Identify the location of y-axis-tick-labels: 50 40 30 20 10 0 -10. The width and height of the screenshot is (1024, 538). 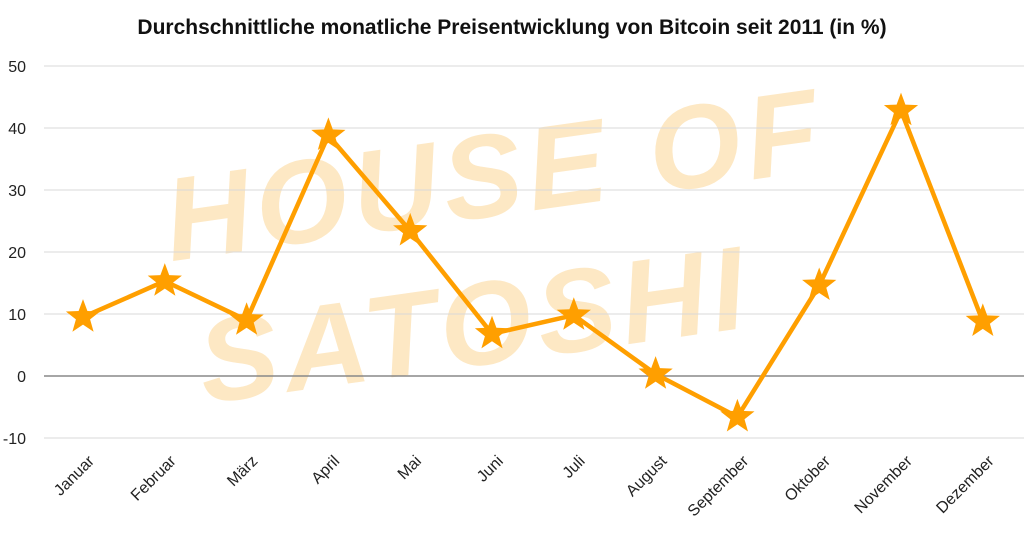
(14, 253).